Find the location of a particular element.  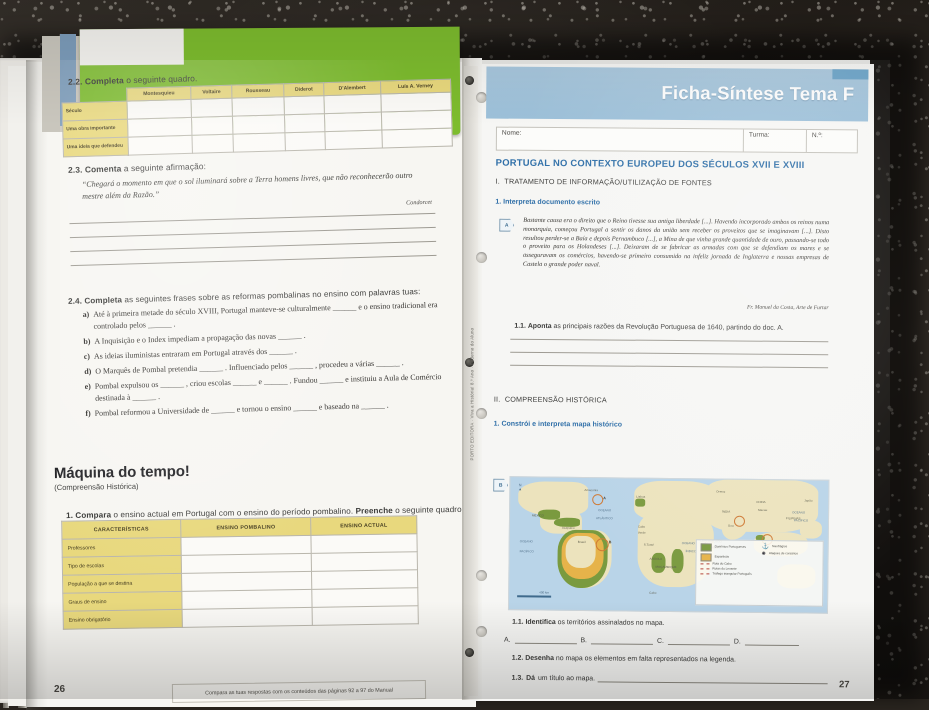

blank-input-c is located at coordinates (698, 644).